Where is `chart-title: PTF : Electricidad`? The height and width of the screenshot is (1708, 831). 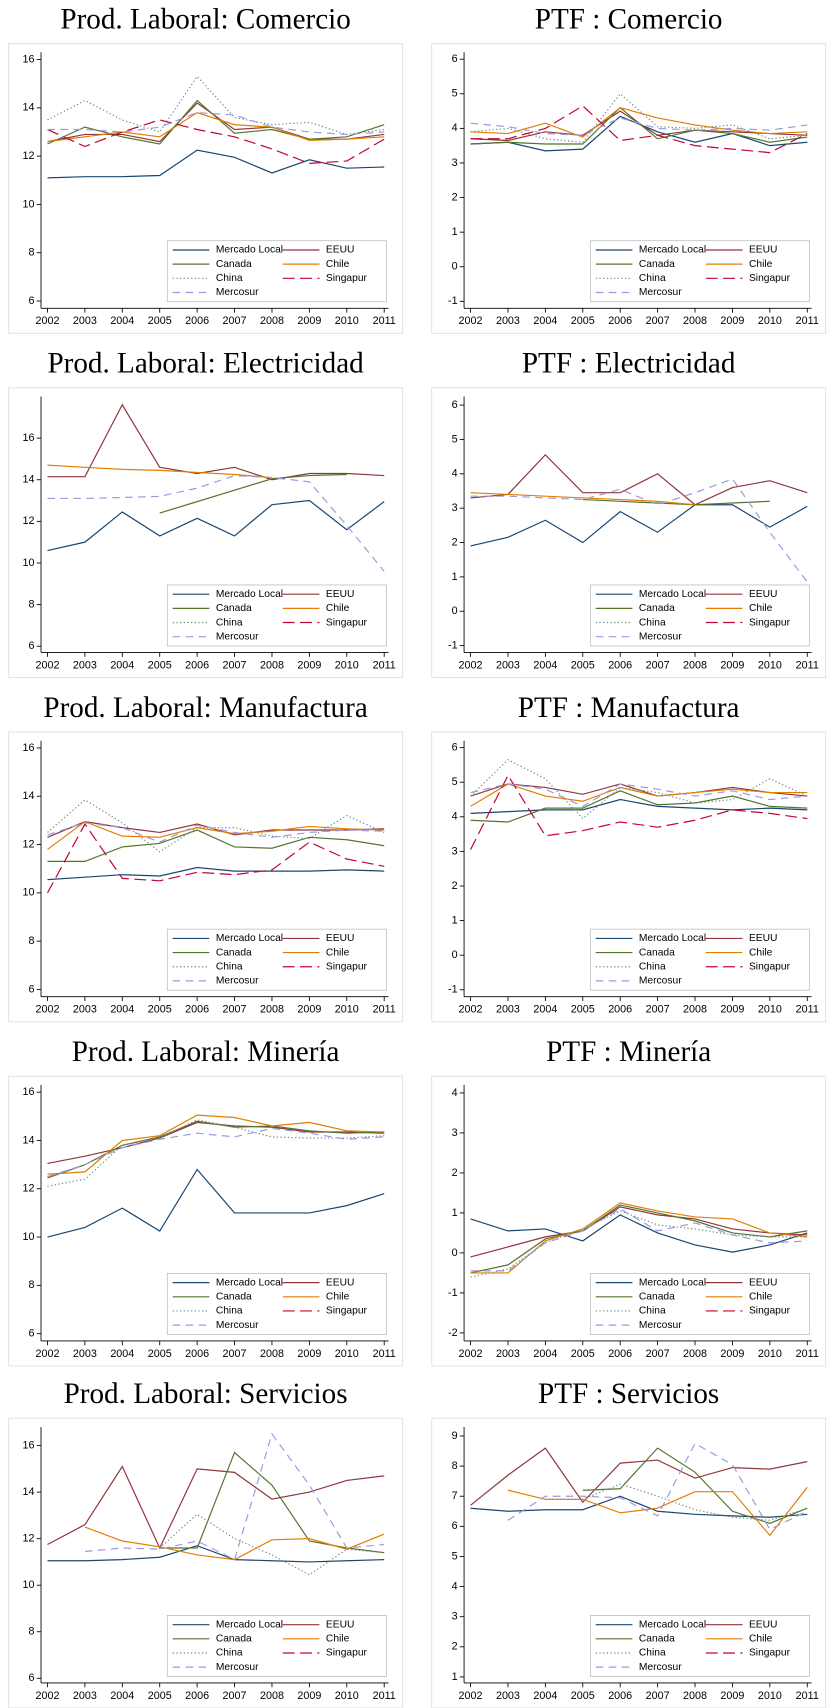 chart-title: PTF : Electricidad is located at coordinates (629, 364).